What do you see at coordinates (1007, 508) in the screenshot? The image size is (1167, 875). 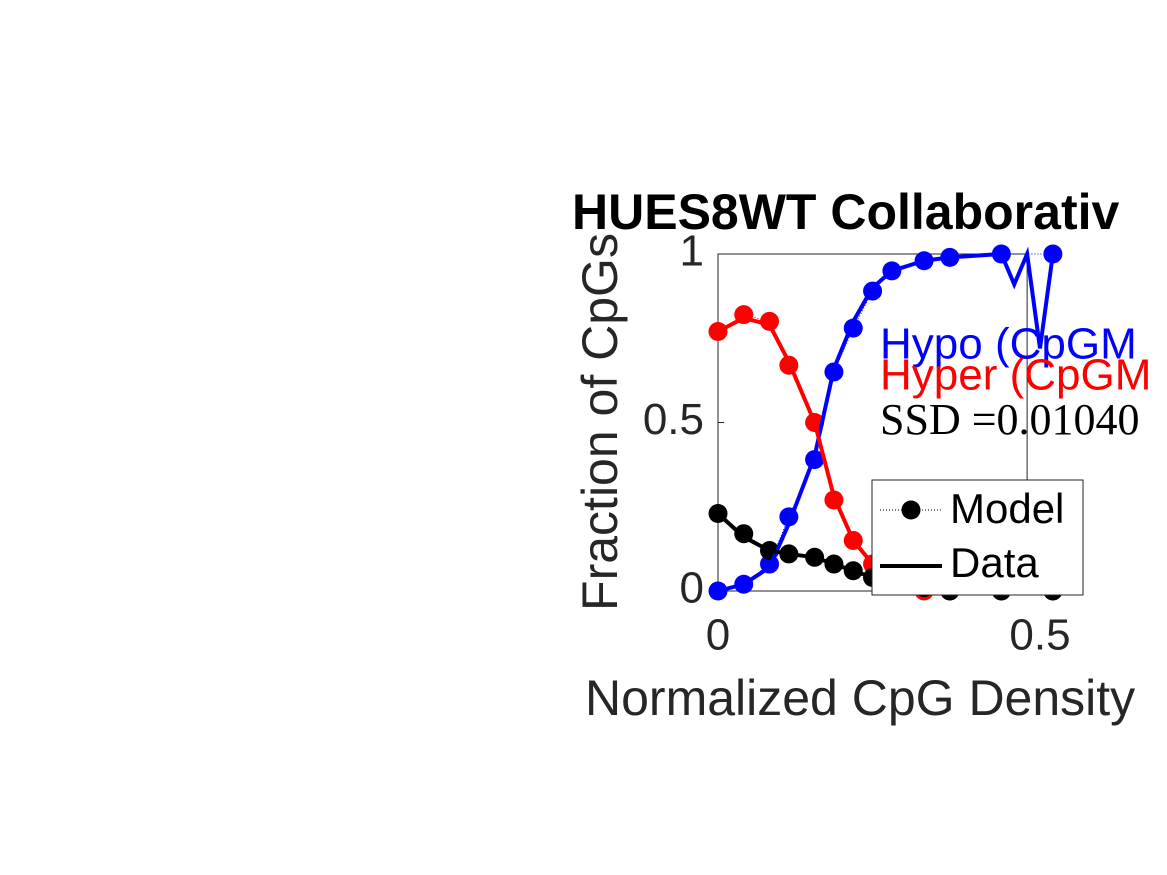 I see `legend-label: Model` at bounding box center [1007, 508].